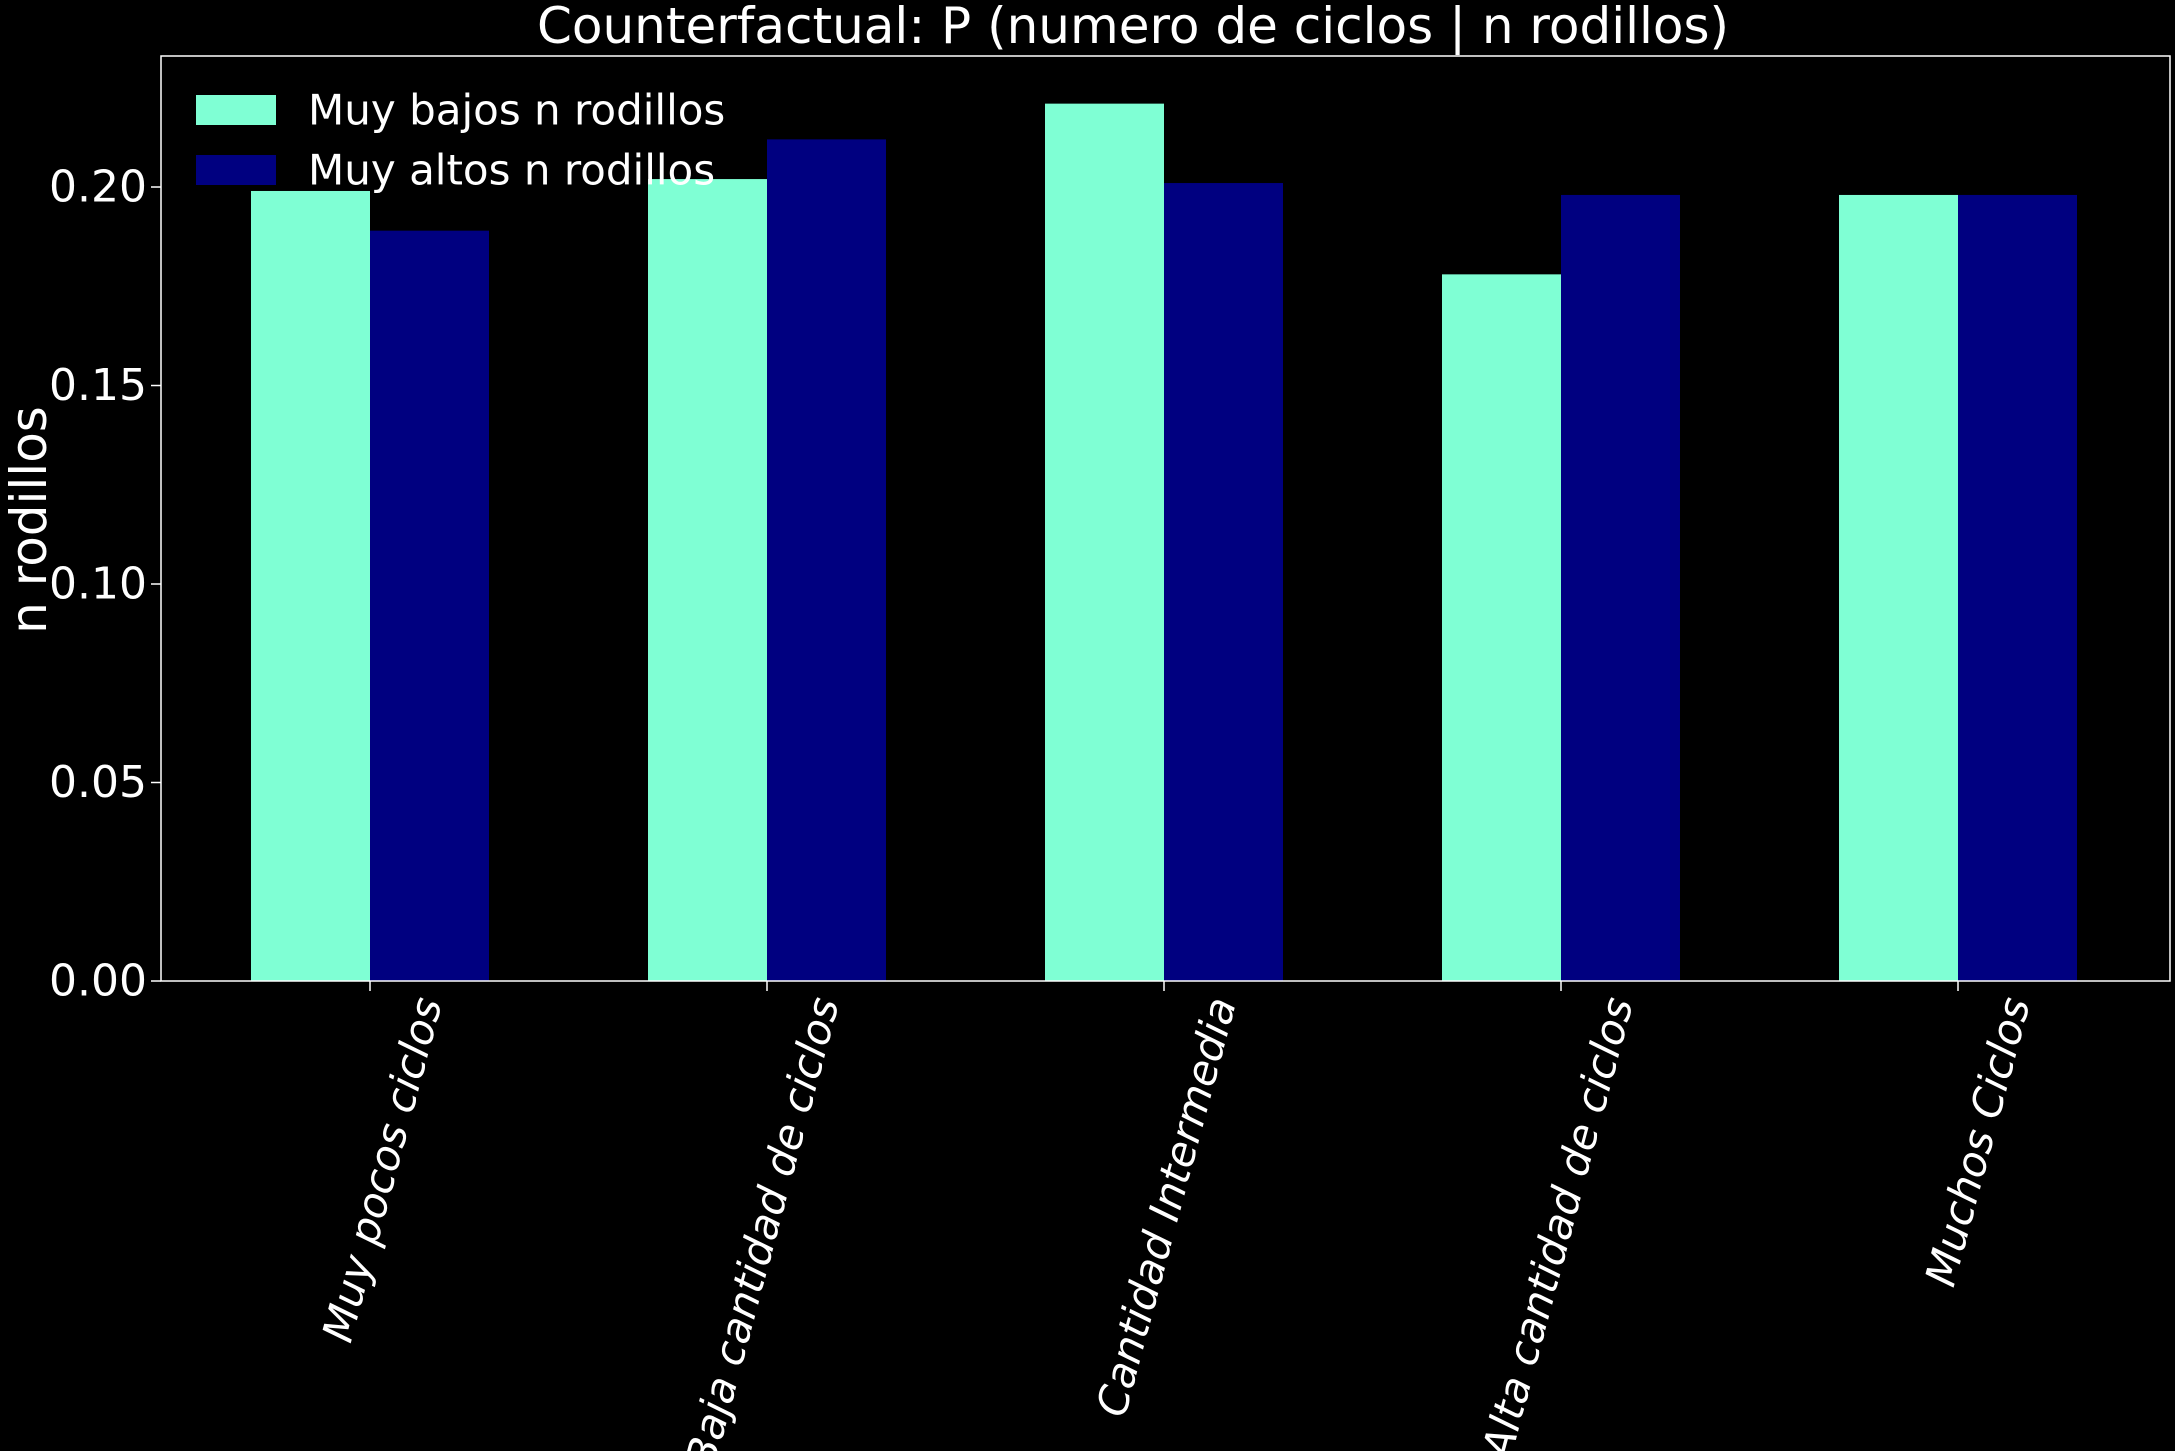 This screenshot has height=1451, width=2175. Describe the element at coordinates (382, 1169) in the screenshot. I see `x-tick-label: Muy pocos ciclos` at that location.